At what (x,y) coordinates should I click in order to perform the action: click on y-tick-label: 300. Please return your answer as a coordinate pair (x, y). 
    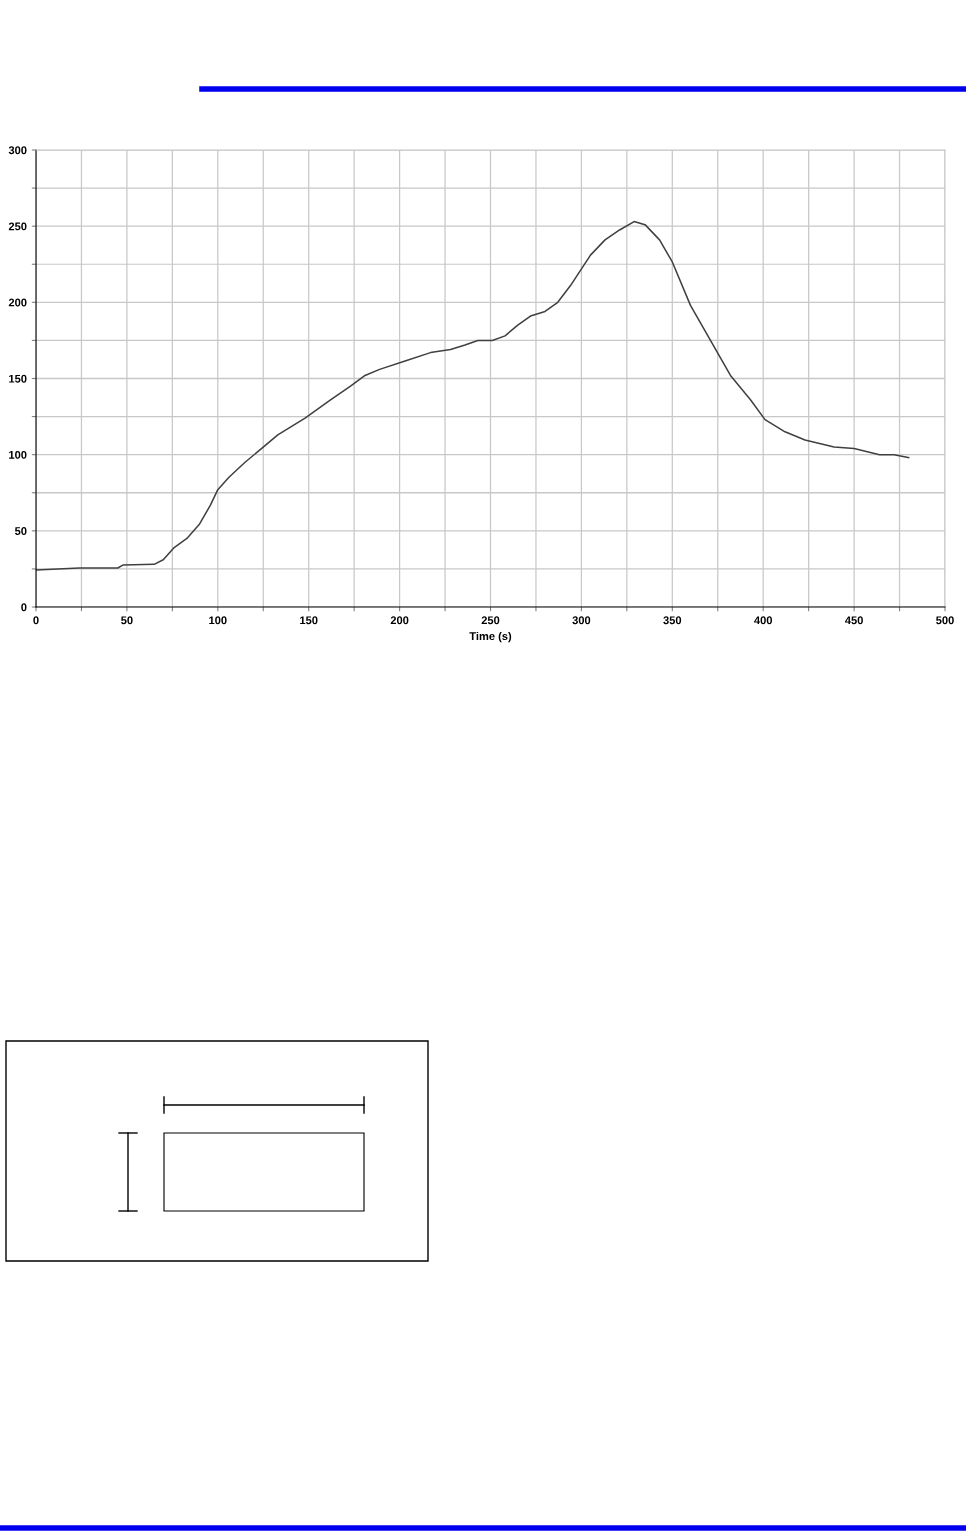
    Looking at the image, I should click on (17, 150).